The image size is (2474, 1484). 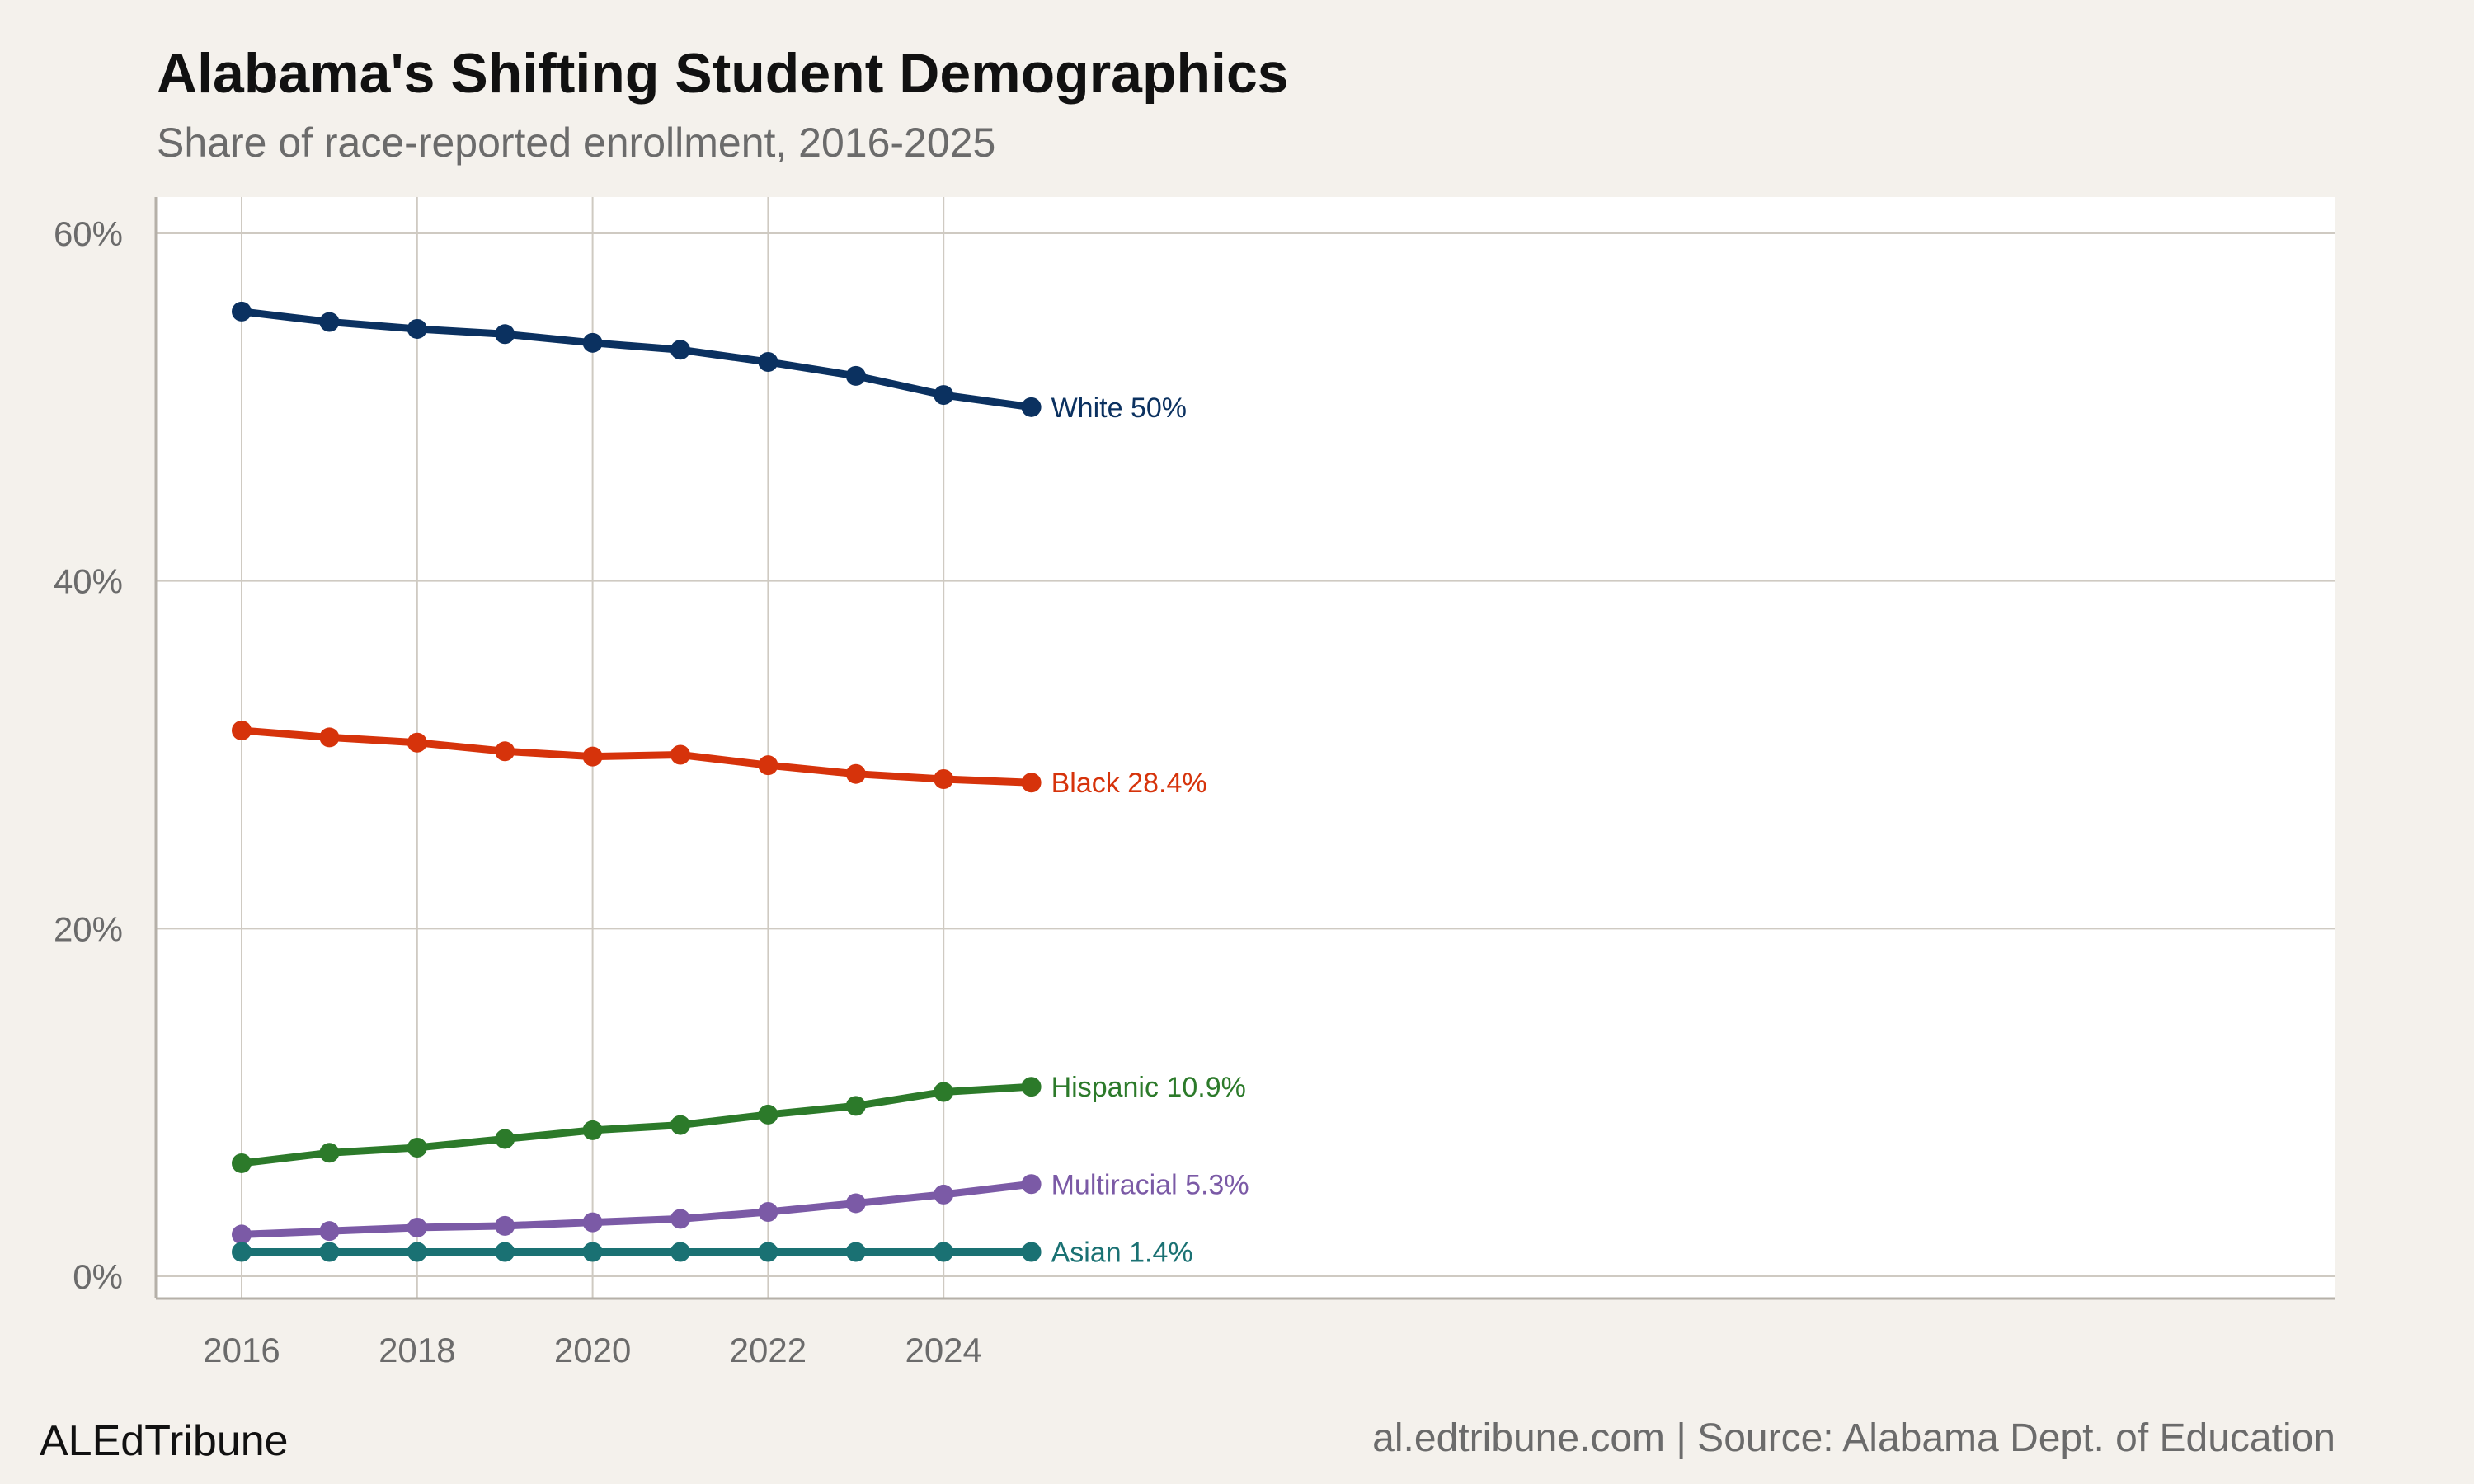 I want to click on series-end-label: Hispanic 10.9%, so click(x=1148, y=1087).